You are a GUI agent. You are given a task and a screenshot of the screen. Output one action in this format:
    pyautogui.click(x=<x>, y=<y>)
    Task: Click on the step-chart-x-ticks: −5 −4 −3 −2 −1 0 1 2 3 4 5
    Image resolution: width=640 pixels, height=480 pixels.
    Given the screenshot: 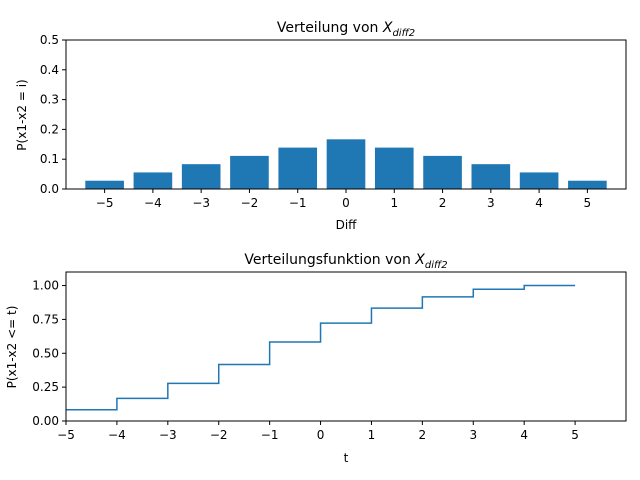 What is the action you would take?
    pyautogui.click(x=318, y=431)
    